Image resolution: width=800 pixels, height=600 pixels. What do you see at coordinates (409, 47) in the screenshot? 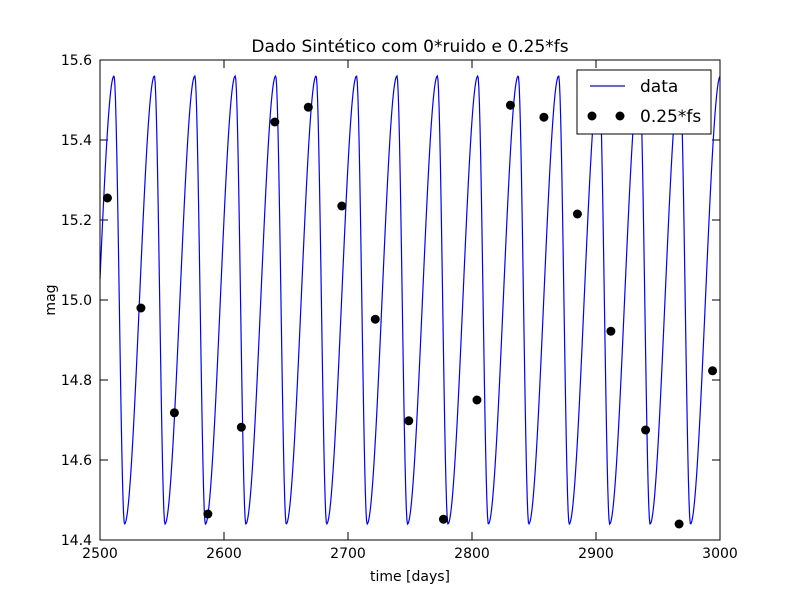
I see `chart-title: Dado Sintético com 0*ruido e 0.25*fs` at bounding box center [409, 47].